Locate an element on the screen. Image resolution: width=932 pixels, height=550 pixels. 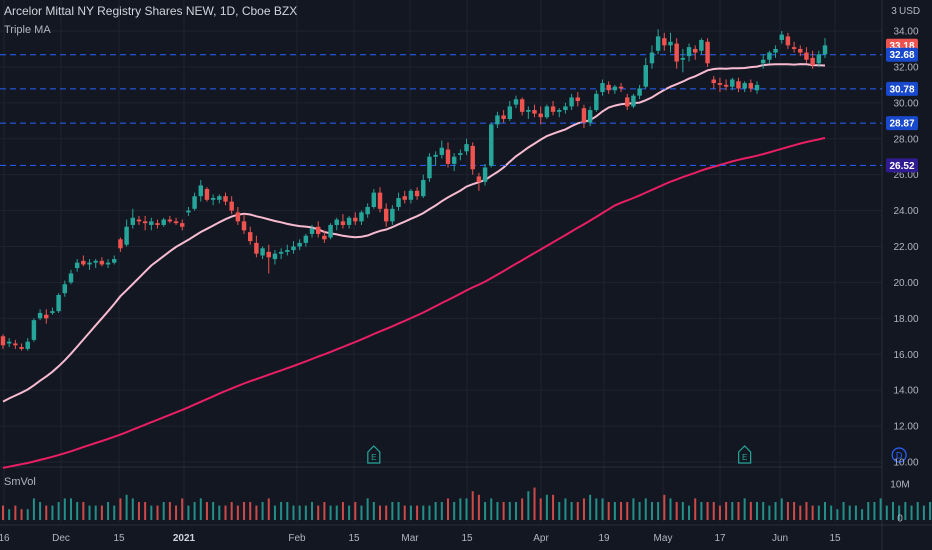
price-tag-box is located at coordinates (902, 88).